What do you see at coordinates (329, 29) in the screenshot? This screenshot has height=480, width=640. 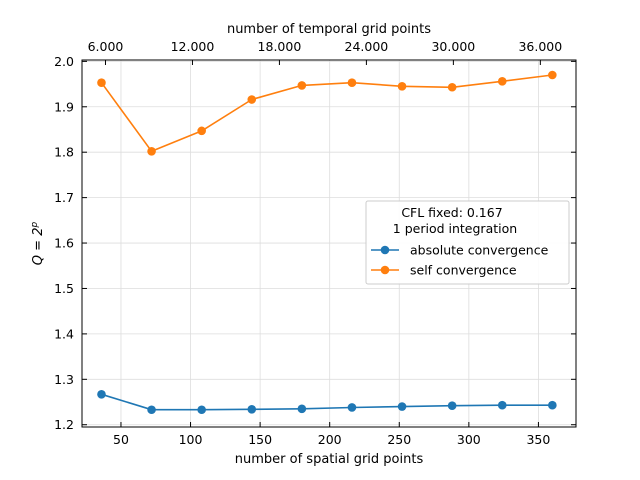 I see `top-x-axis-label: number of temporal grid points` at bounding box center [329, 29].